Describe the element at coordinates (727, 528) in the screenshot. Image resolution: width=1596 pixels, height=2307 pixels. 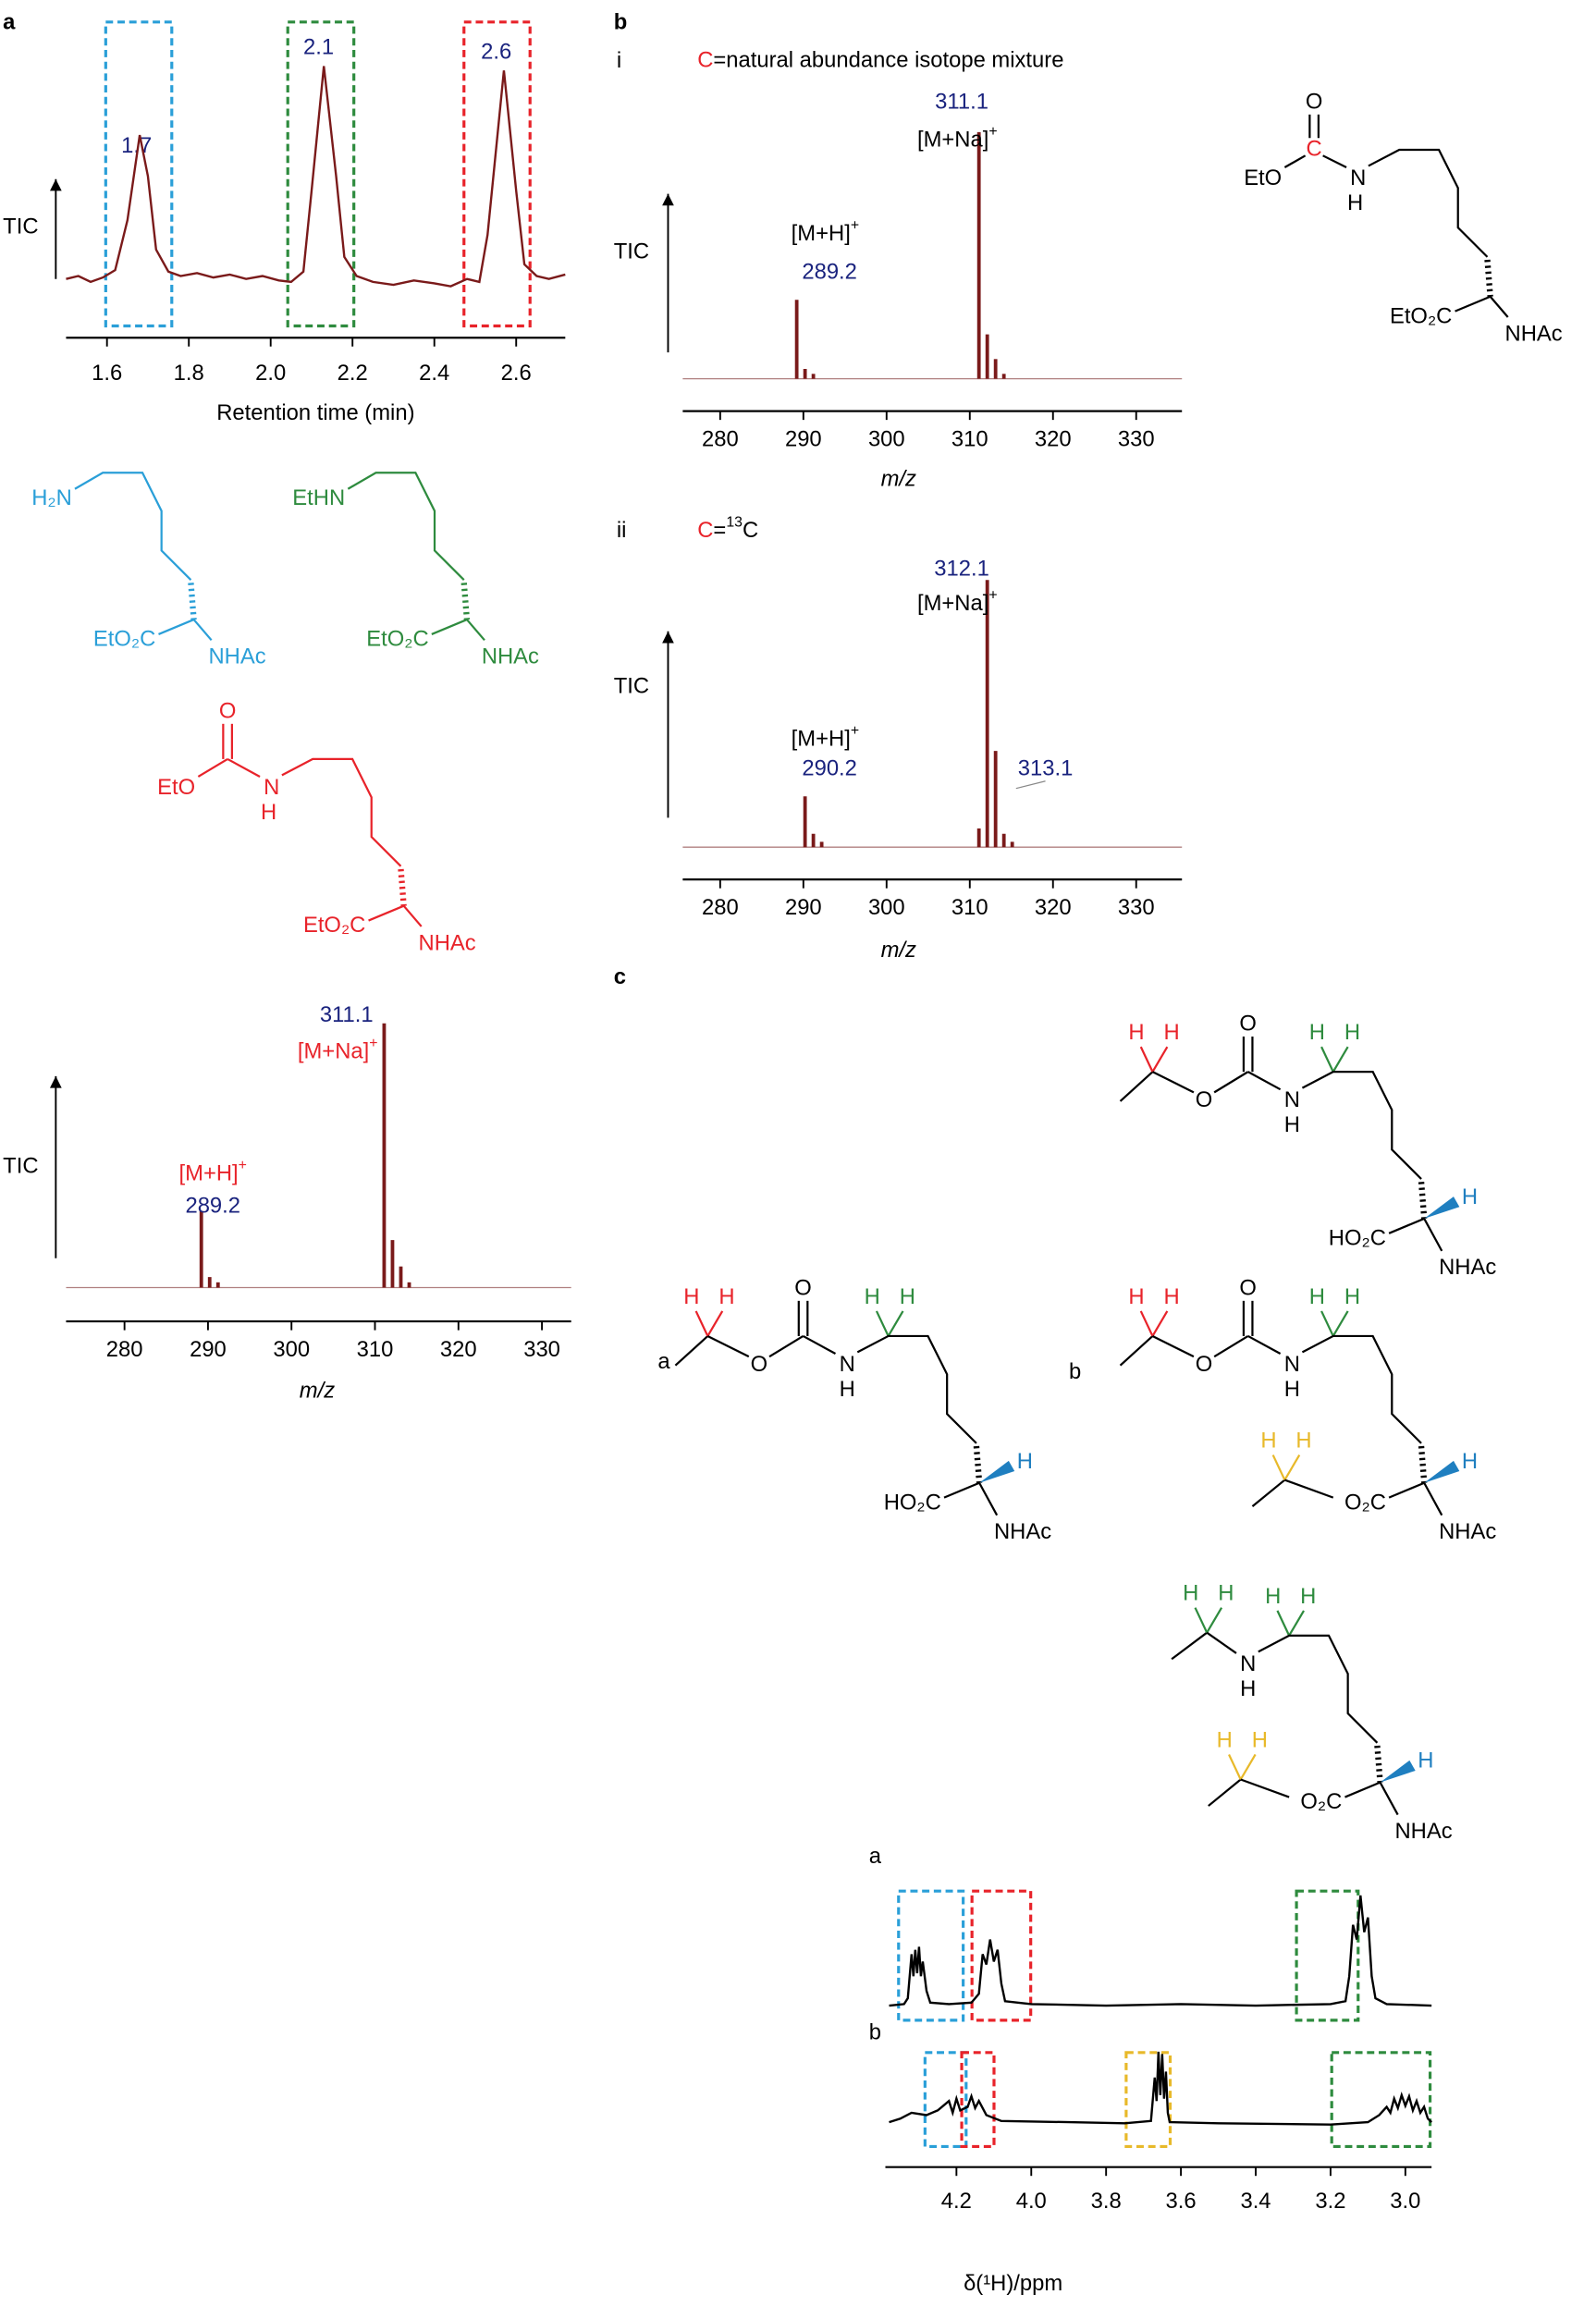
I see `subtitle: C=13C` at that location.